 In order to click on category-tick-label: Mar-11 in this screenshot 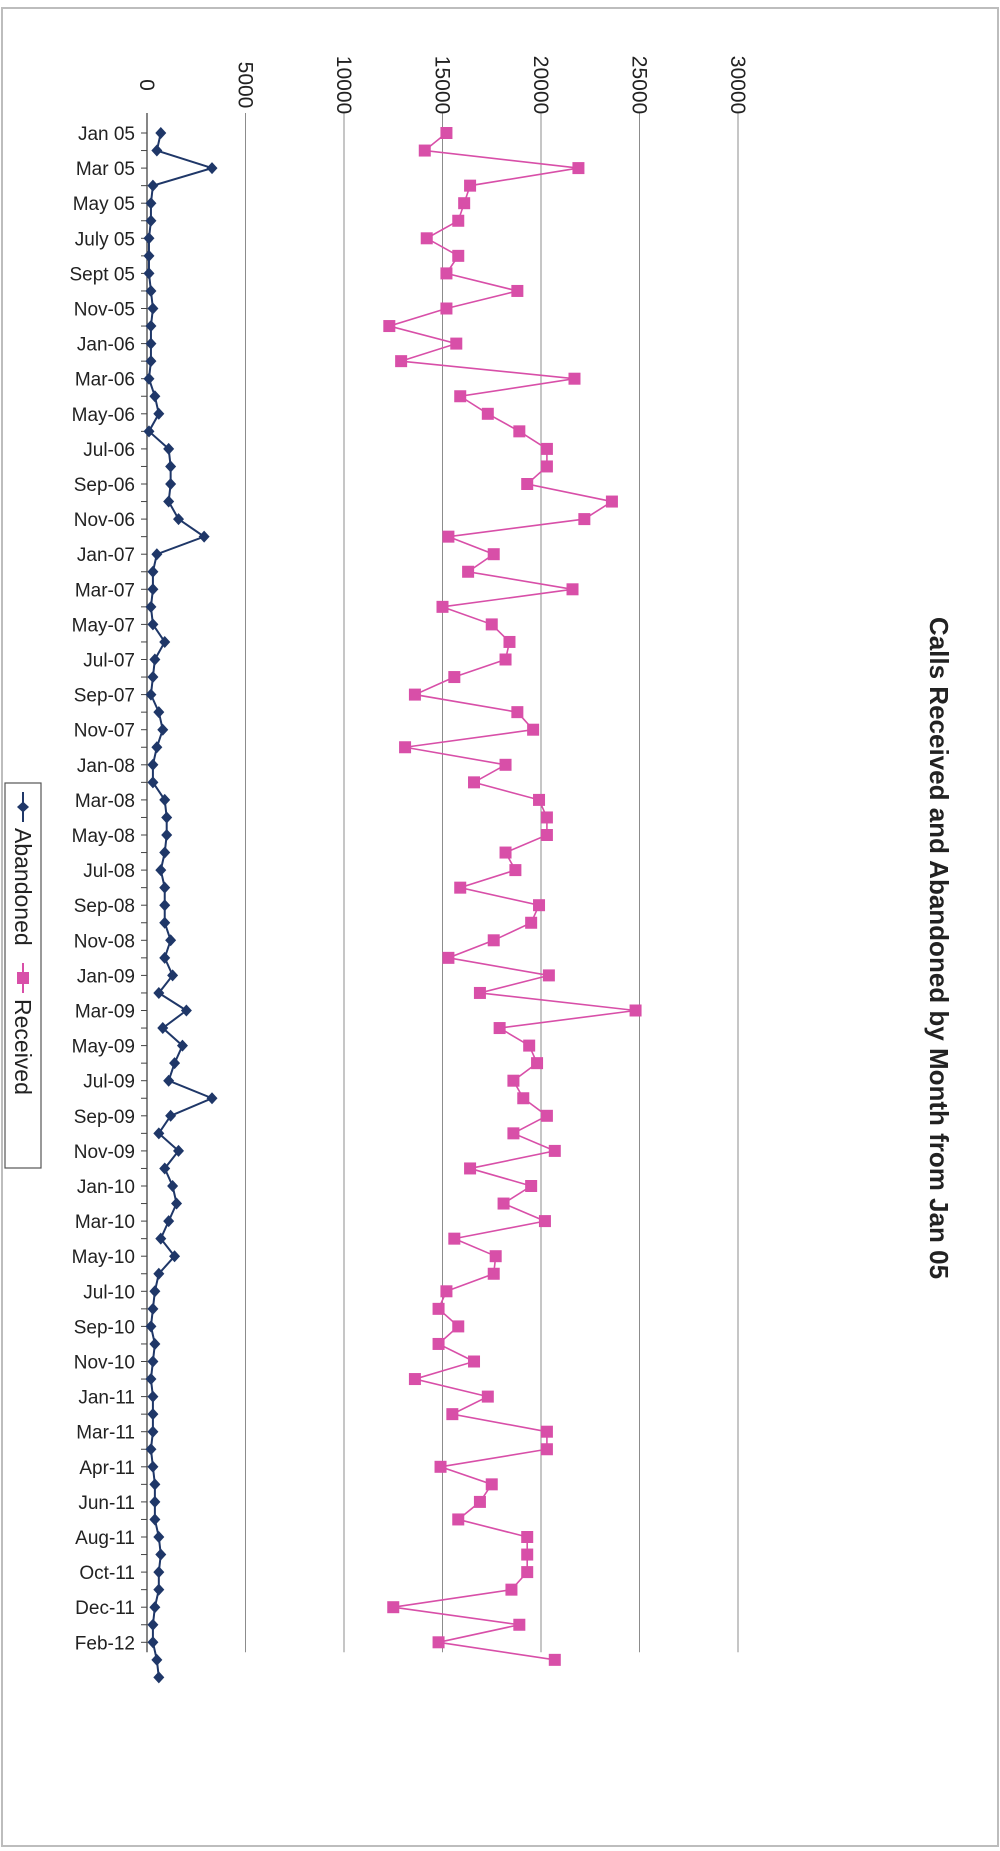, I will do `click(105, 1433)`.